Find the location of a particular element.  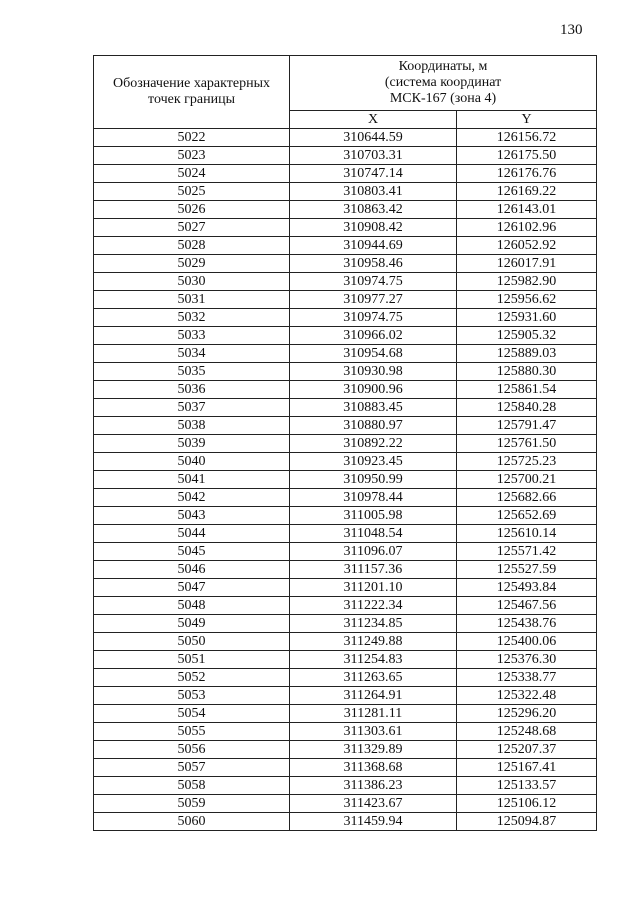

x-value: 311234.85 is located at coordinates (373, 623).